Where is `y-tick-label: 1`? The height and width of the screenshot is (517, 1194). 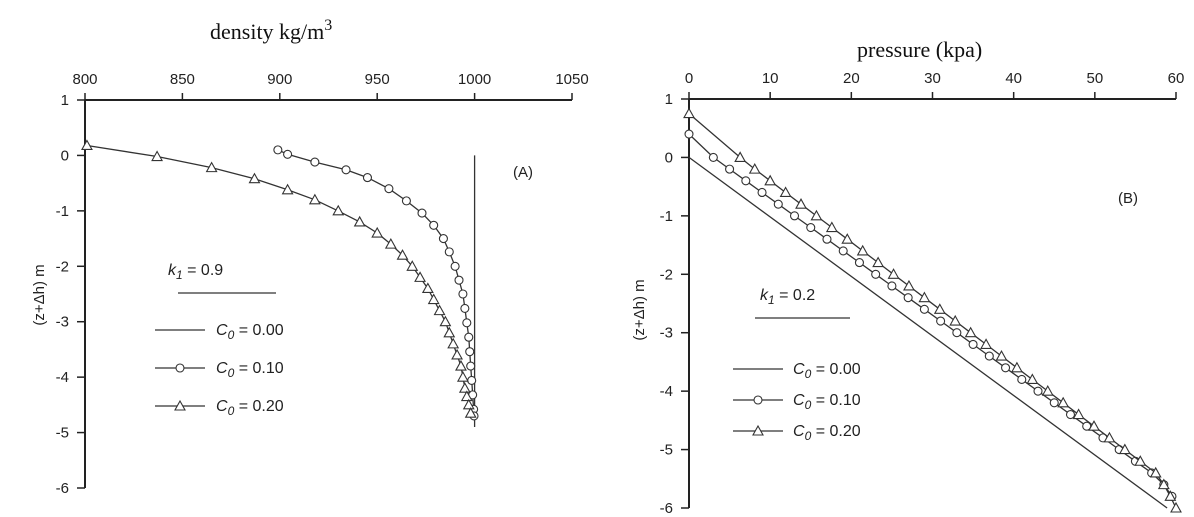 y-tick-label: 1 is located at coordinates (669, 99).